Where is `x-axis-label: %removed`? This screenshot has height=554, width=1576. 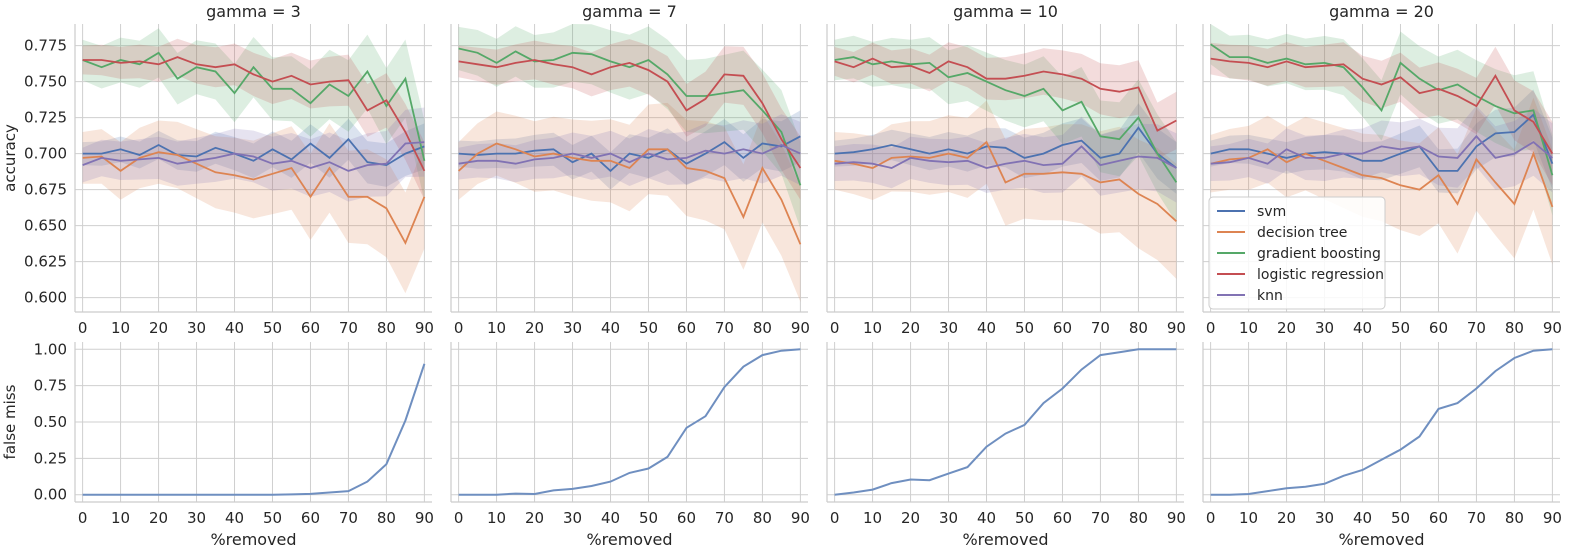
x-axis-label: %removed is located at coordinates (629, 539).